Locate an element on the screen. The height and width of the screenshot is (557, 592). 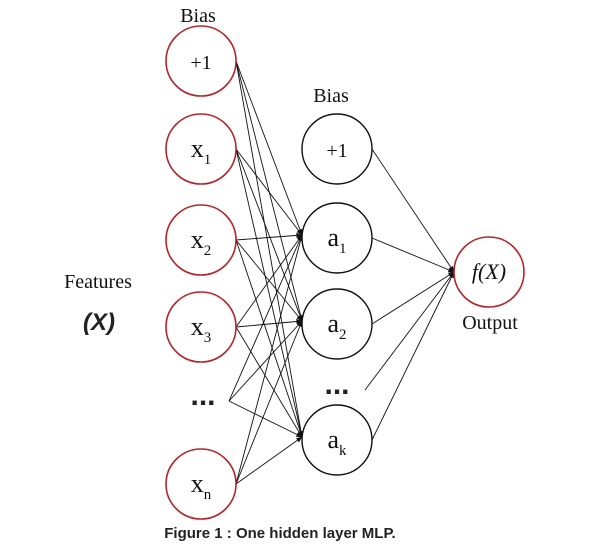
input-node-x1: x1 is located at coordinates (201, 149).